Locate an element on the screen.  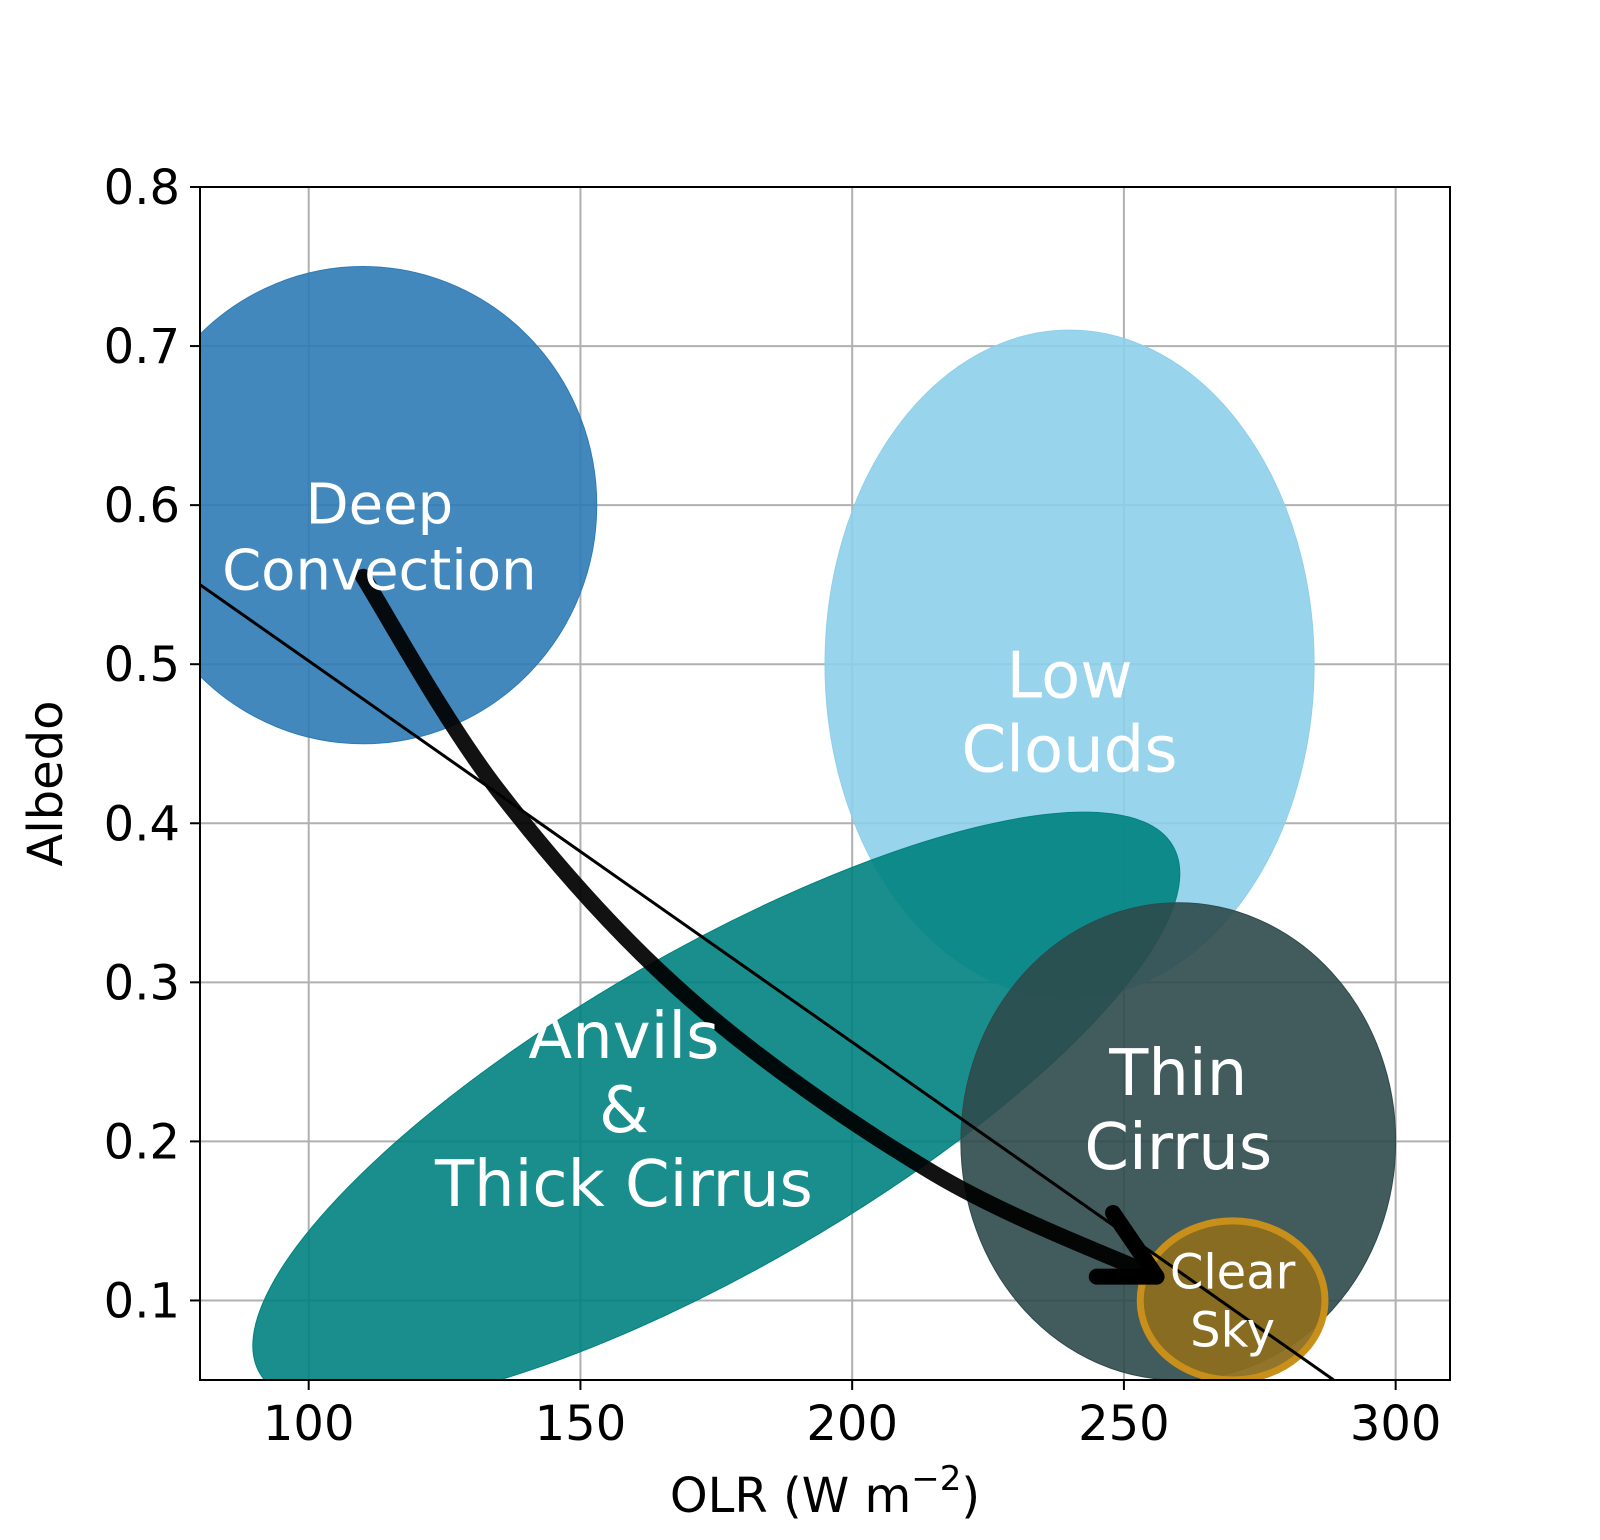
x-axis-title-main: OLR (W m is located at coordinates (790, 1496).